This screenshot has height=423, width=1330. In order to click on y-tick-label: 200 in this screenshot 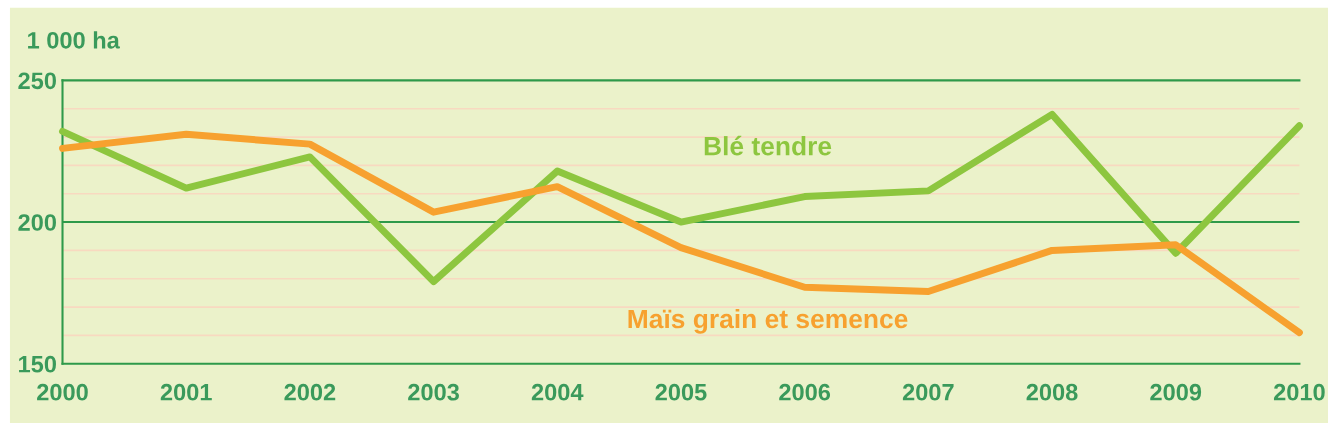, I will do `click(37, 222)`.